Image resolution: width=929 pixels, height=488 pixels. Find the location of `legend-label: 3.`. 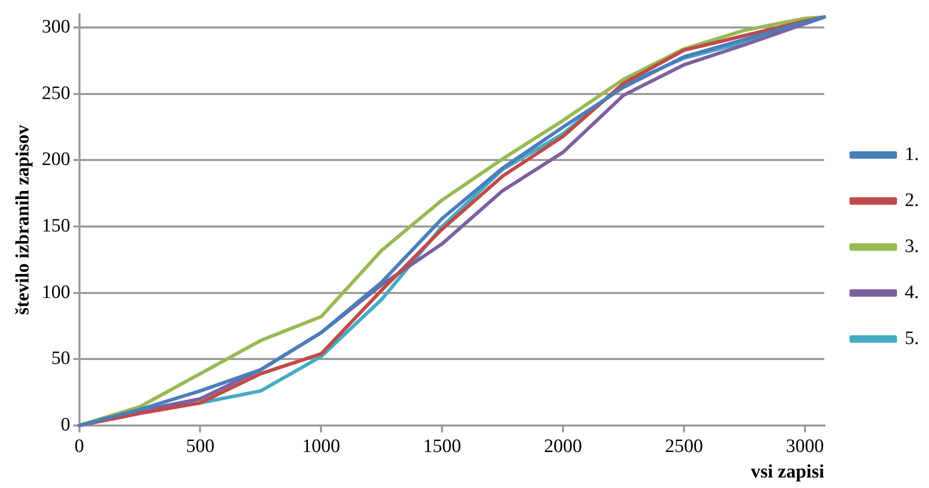

legend-label: 3. is located at coordinates (911, 246).